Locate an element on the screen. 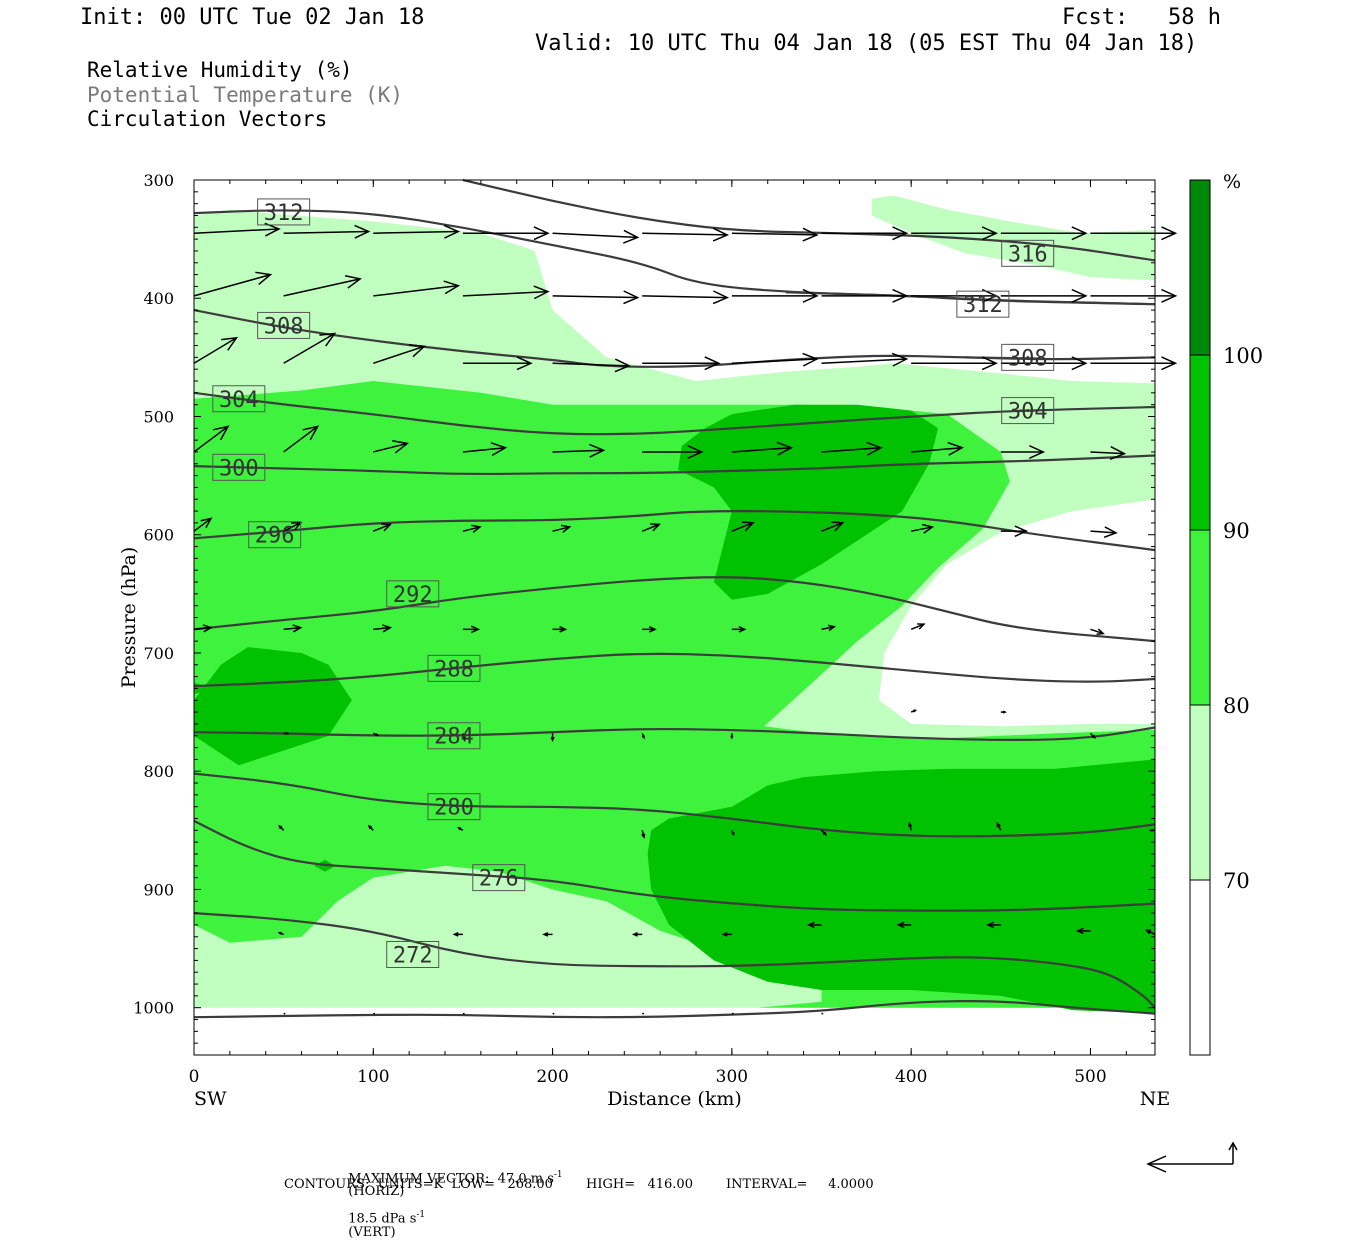  contour-label-288: 288 is located at coordinates (454, 669).